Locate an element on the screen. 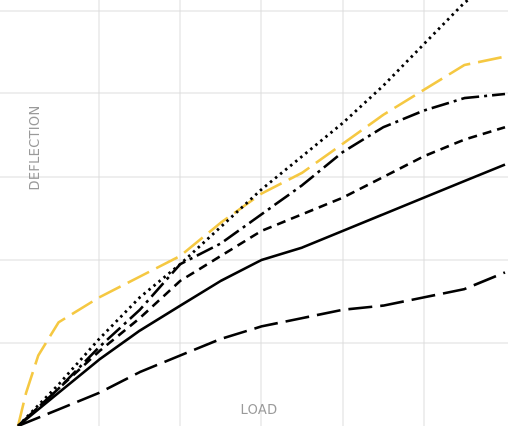 The image size is (508, 426). x-axis-label: LOAD is located at coordinates (259, 410).